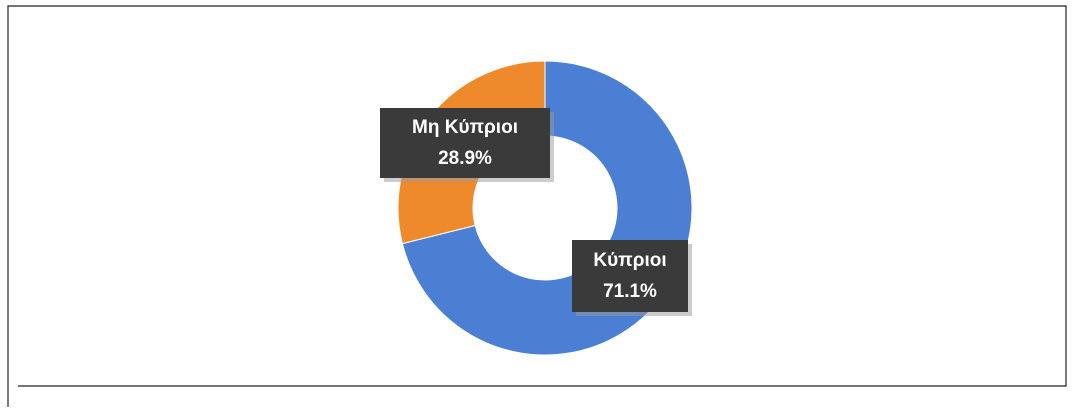  I want to click on data-label: Μη Κύπριοι 28.9%, so click(467, 145).